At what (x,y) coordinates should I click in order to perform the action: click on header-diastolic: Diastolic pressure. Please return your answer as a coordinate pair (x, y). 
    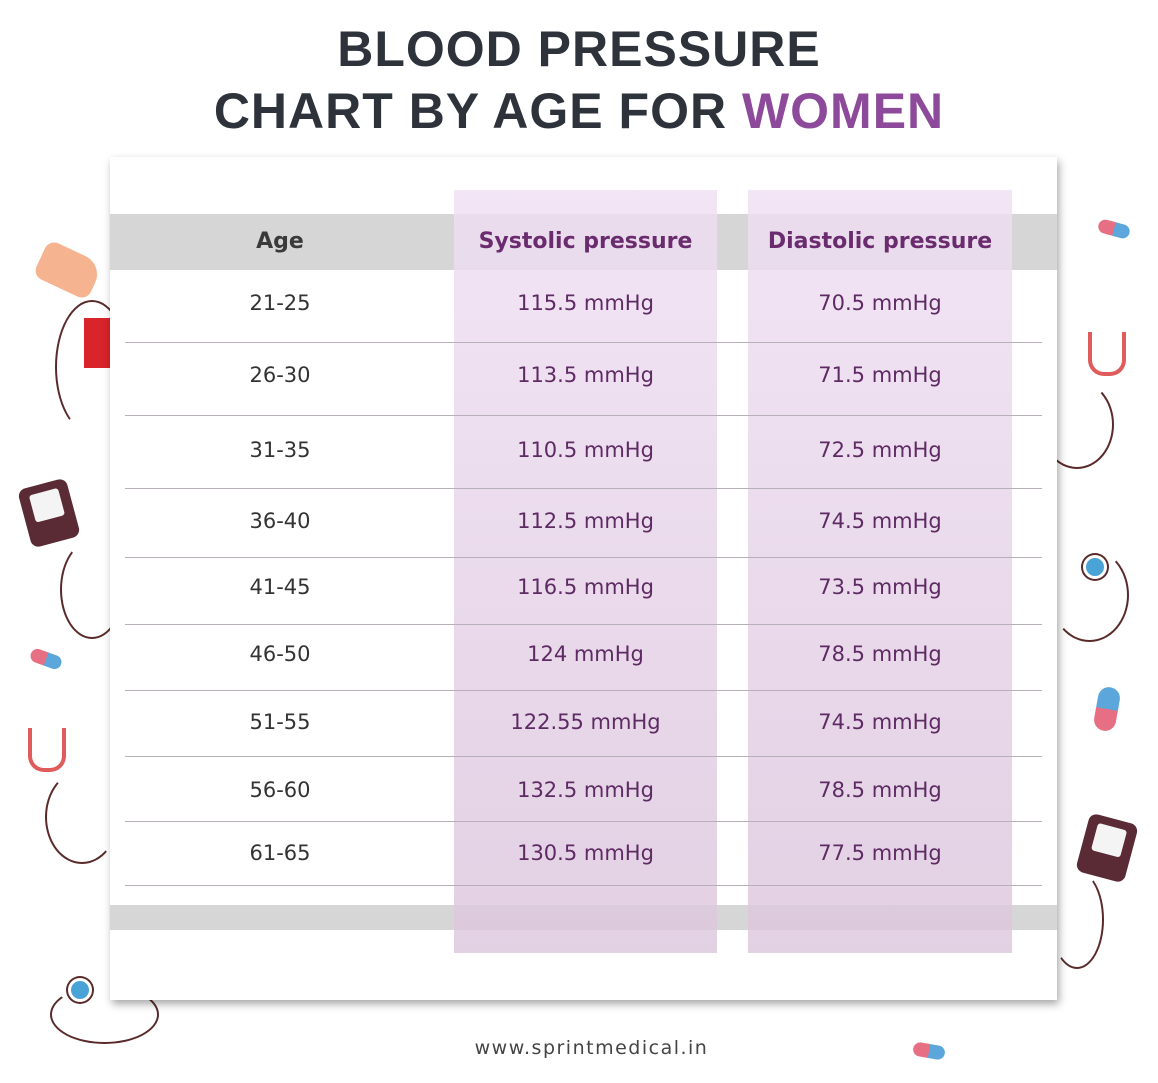
    Looking at the image, I should click on (880, 241).